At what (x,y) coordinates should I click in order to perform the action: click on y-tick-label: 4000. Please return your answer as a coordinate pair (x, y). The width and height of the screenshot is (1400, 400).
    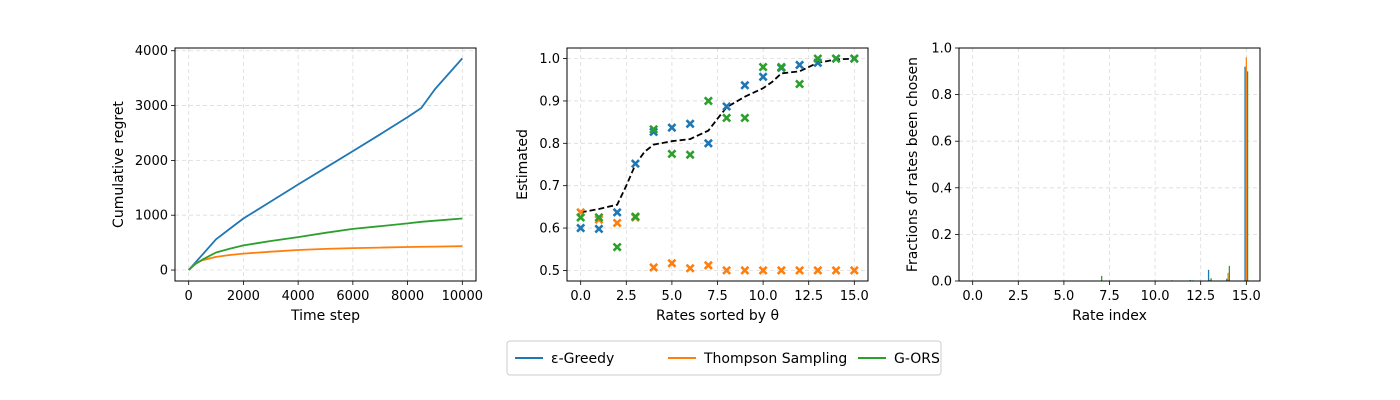
    Looking at the image, I should click on (151, 51).